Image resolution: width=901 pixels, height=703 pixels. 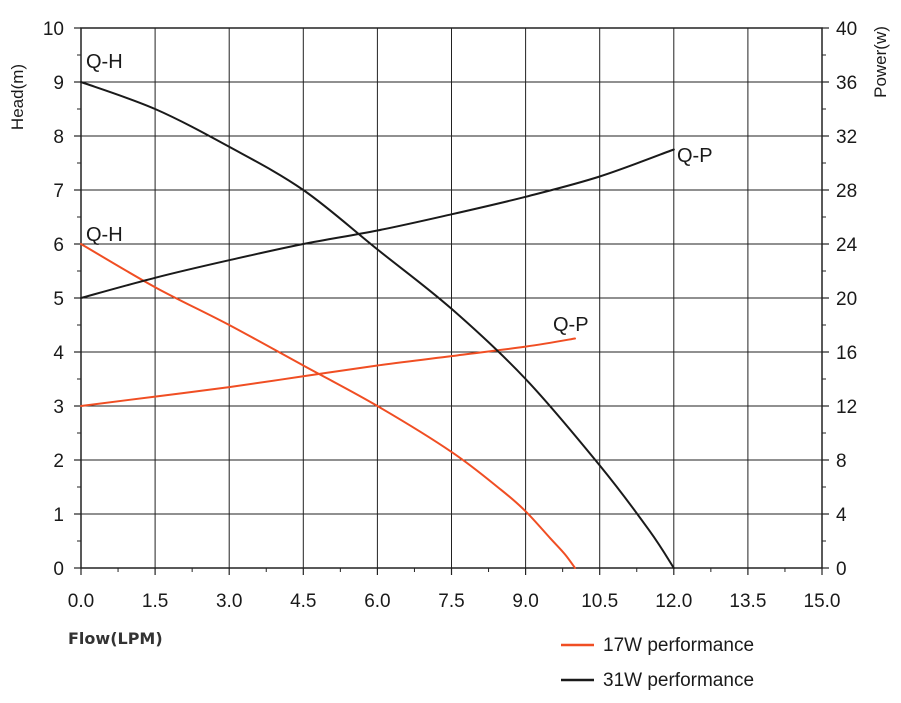 I want to click on legend-label-31w: 31W performance, so click(x=678, y=680).